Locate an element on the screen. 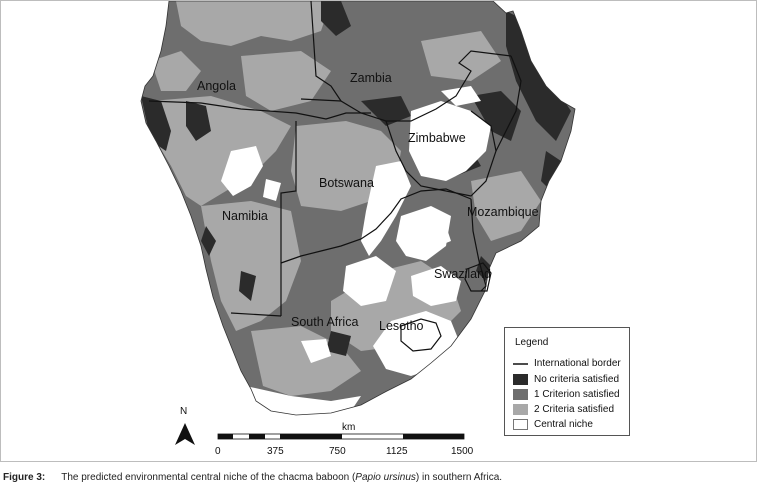 The height and width of the screenshot is (492, 758). country-label-botswana: Botswana is located at coordinates (346, 183).